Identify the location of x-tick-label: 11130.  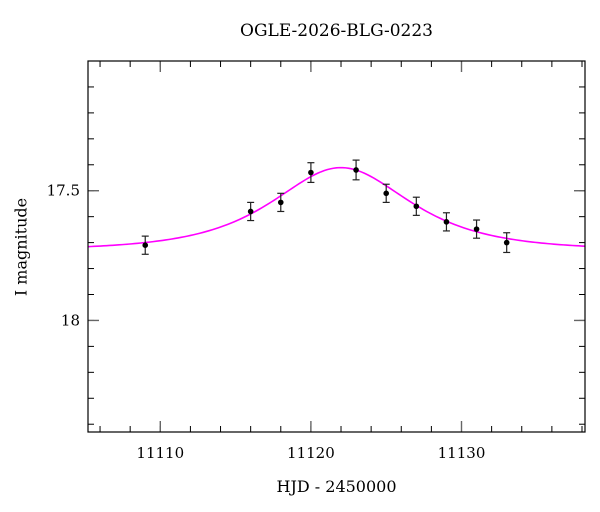
(462, 453).